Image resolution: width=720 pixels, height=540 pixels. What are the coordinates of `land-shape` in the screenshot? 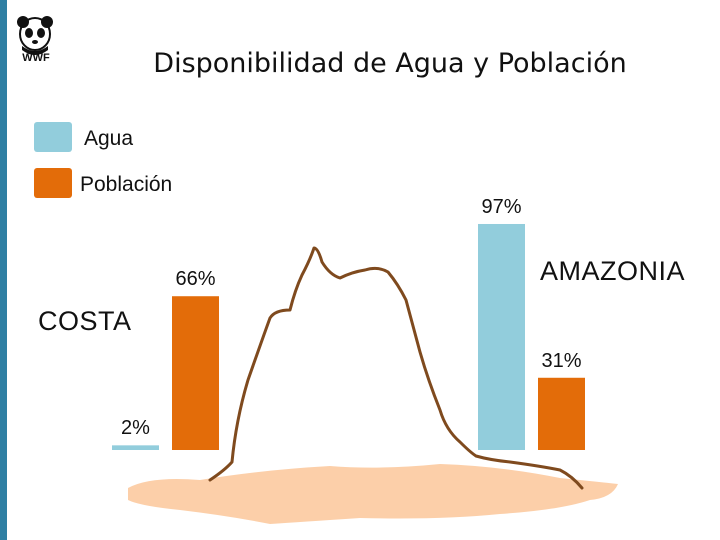 It's located at (373, 494).